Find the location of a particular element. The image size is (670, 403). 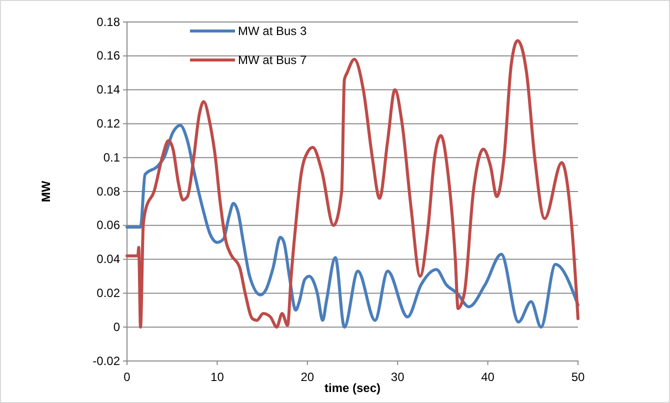

x-tick-label: 30 is located at coordinates (397, 377).